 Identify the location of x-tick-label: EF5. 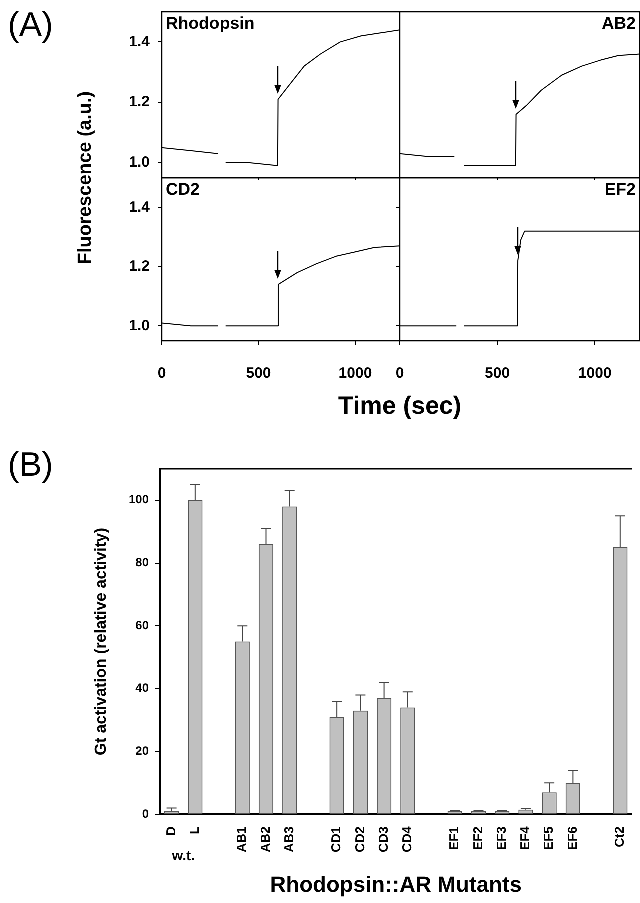
(548, 838).